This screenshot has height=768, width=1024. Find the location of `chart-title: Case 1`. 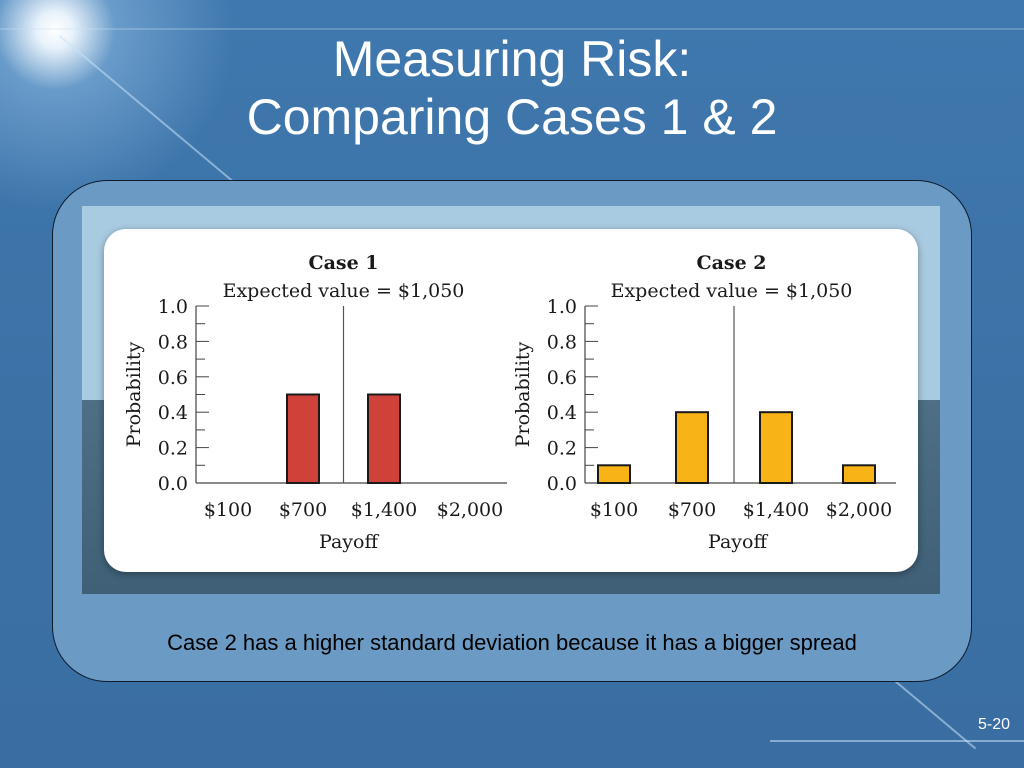

chart-title: Case 1 is located at coordinates (343, 263).